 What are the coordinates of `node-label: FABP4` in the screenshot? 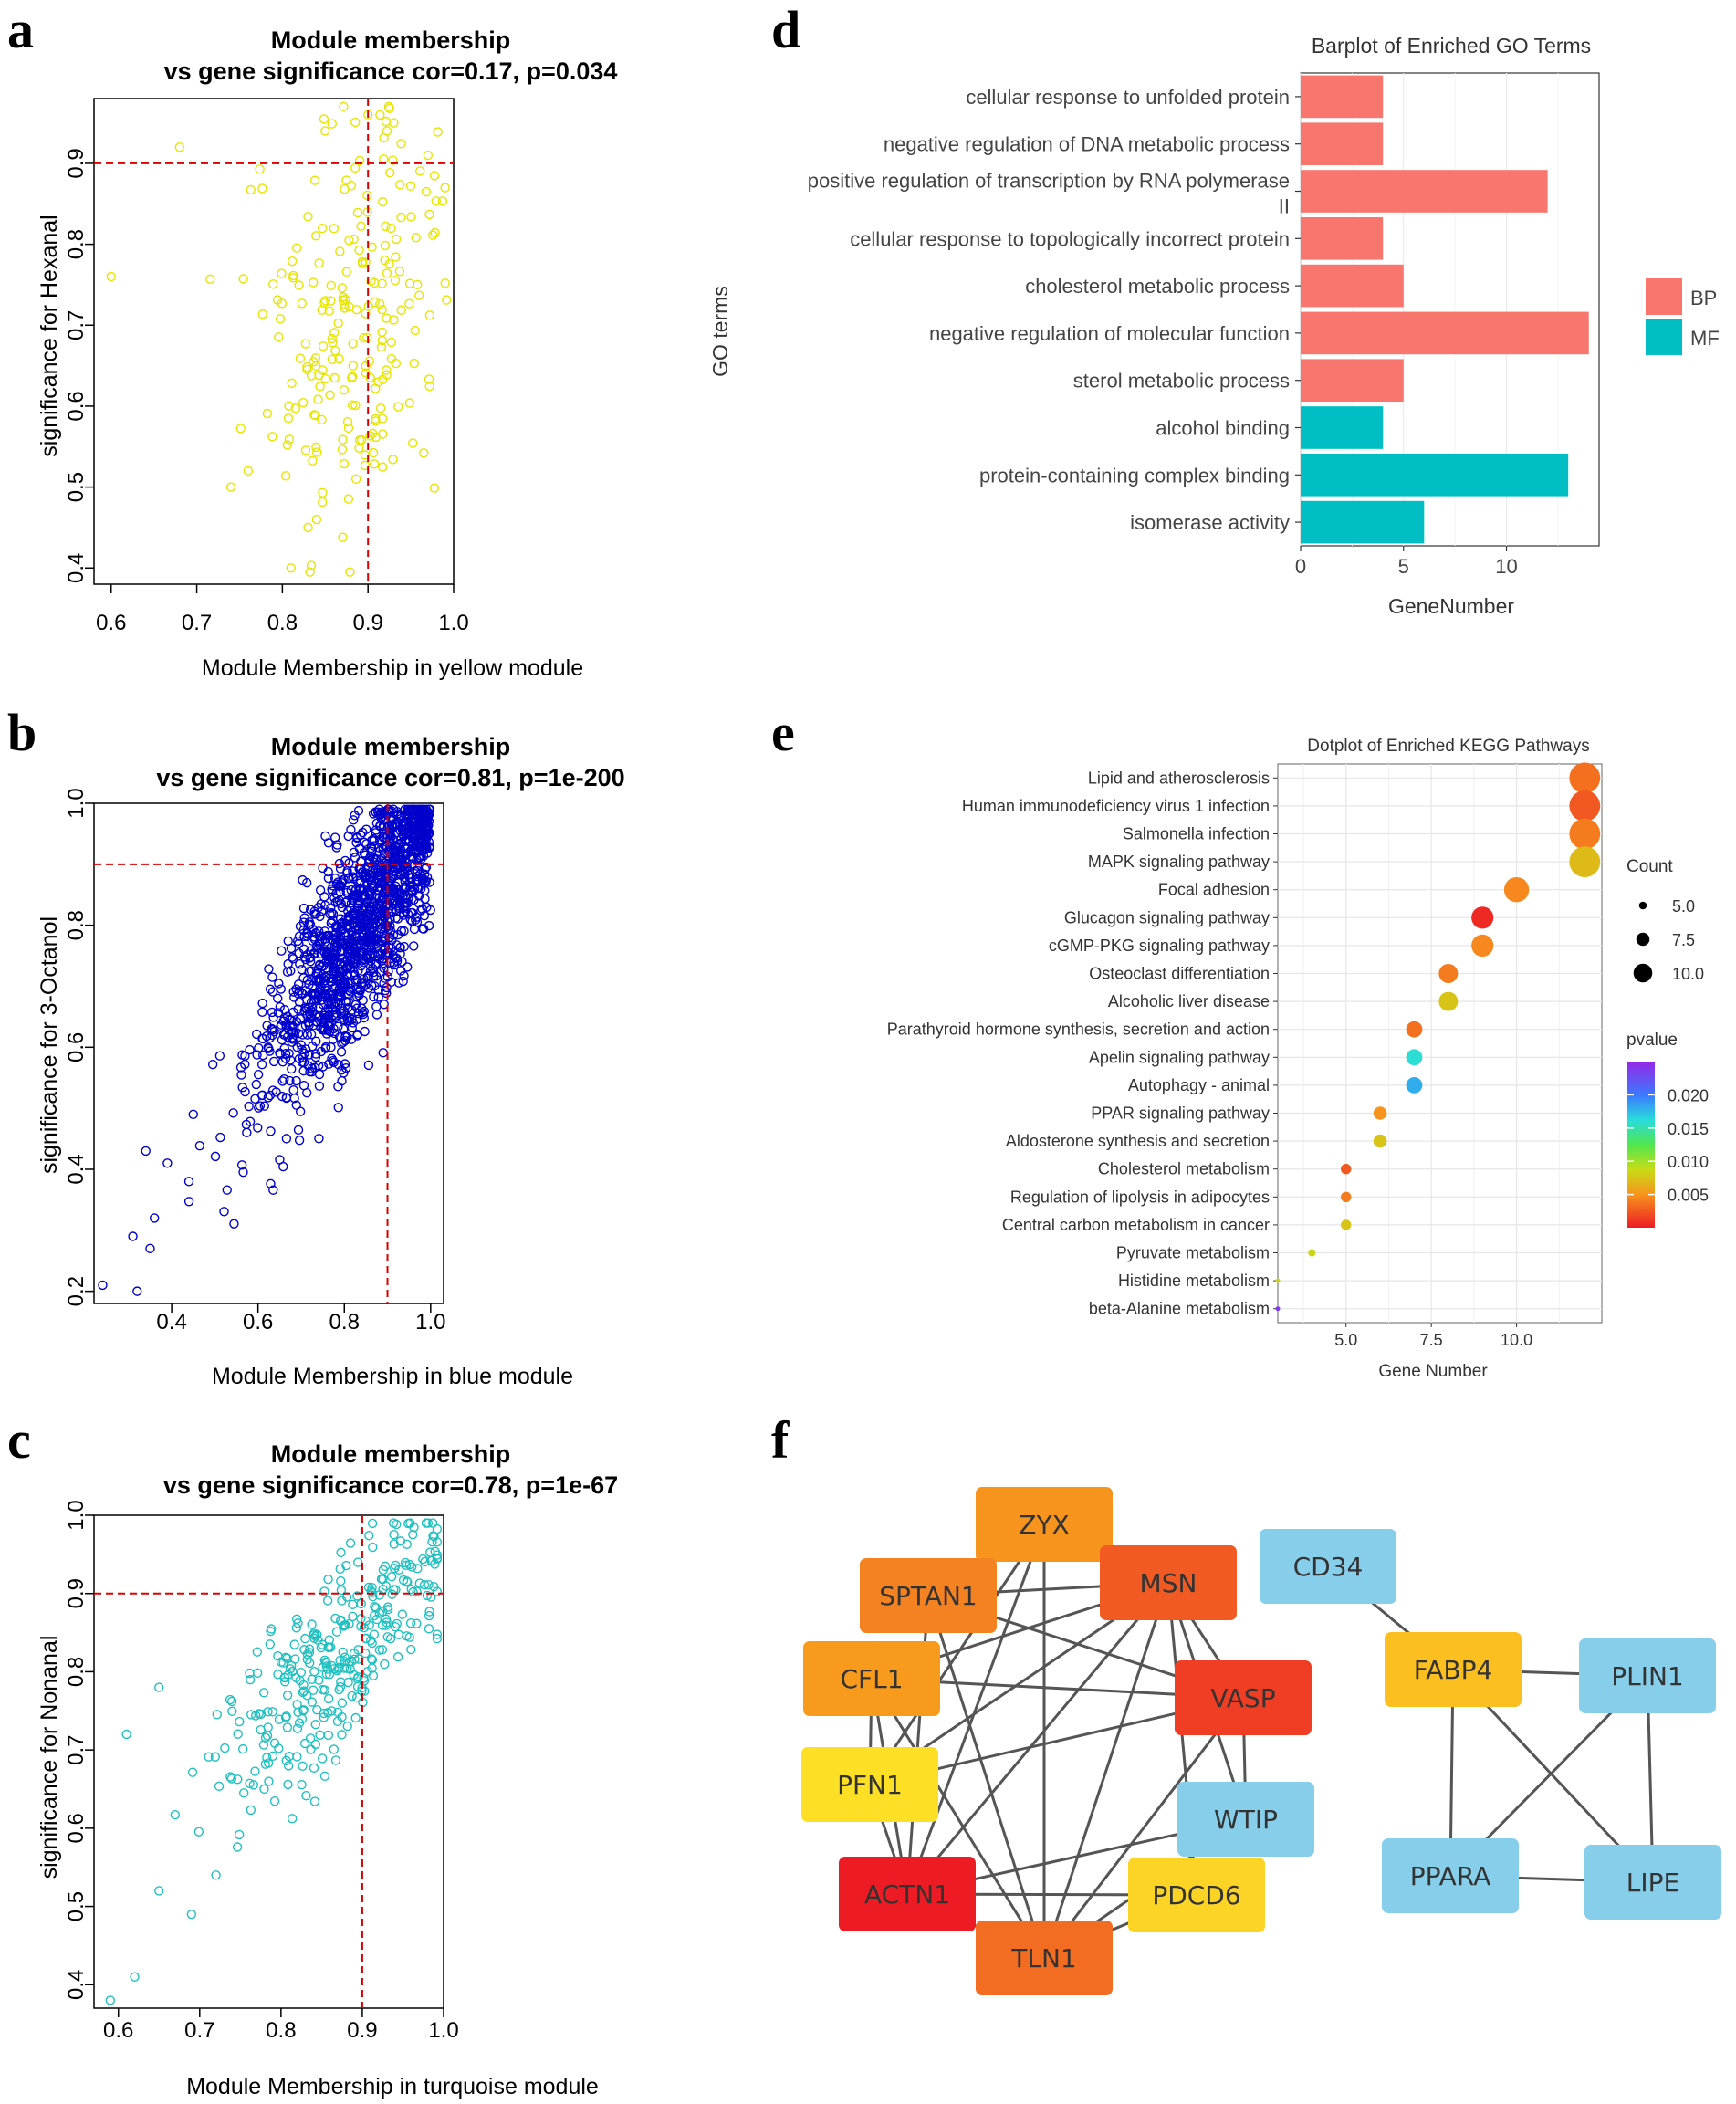 It's located at (1453, 1670).